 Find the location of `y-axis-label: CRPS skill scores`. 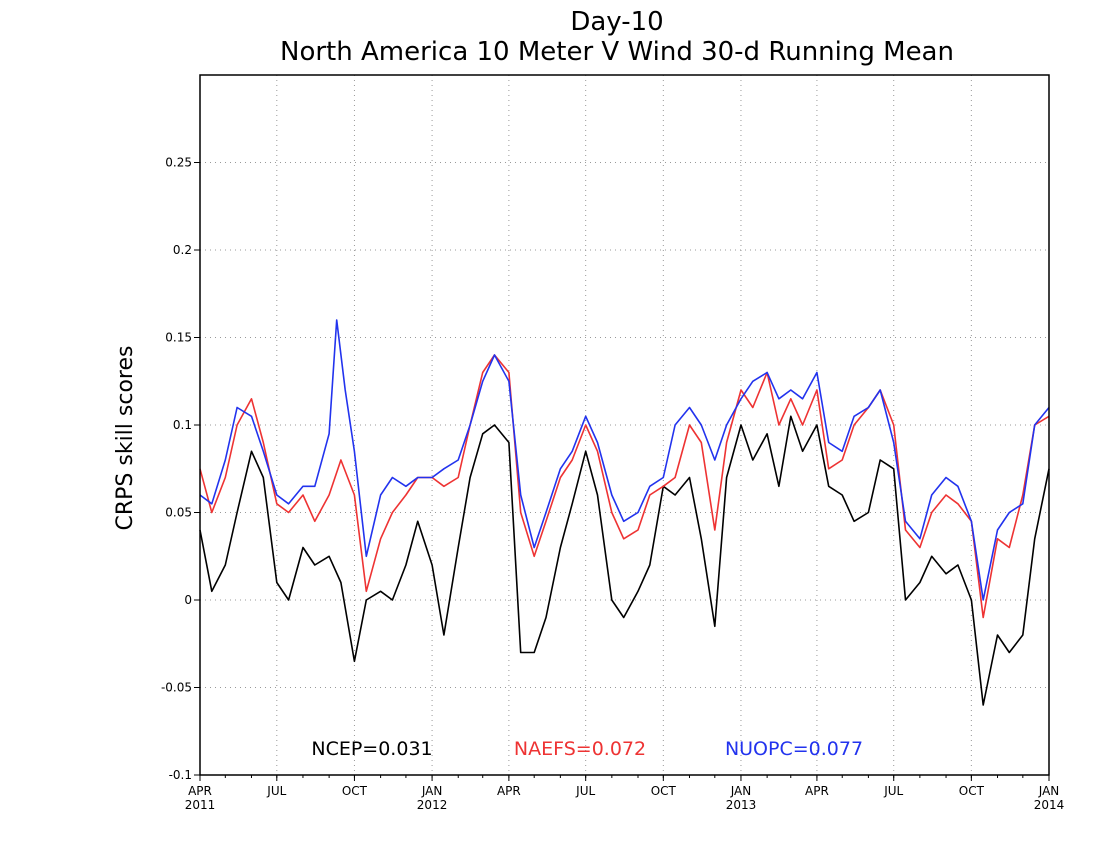

y-axis-label: CRPS skill scores is located at coordinates (125, 438).